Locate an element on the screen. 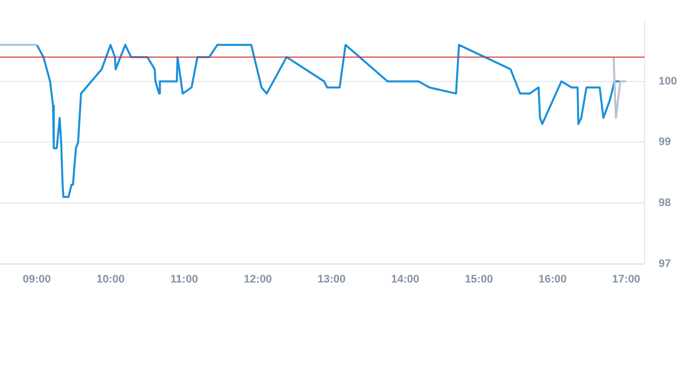  x-tick-label: 14:00 is located at coordinates (405, 279).